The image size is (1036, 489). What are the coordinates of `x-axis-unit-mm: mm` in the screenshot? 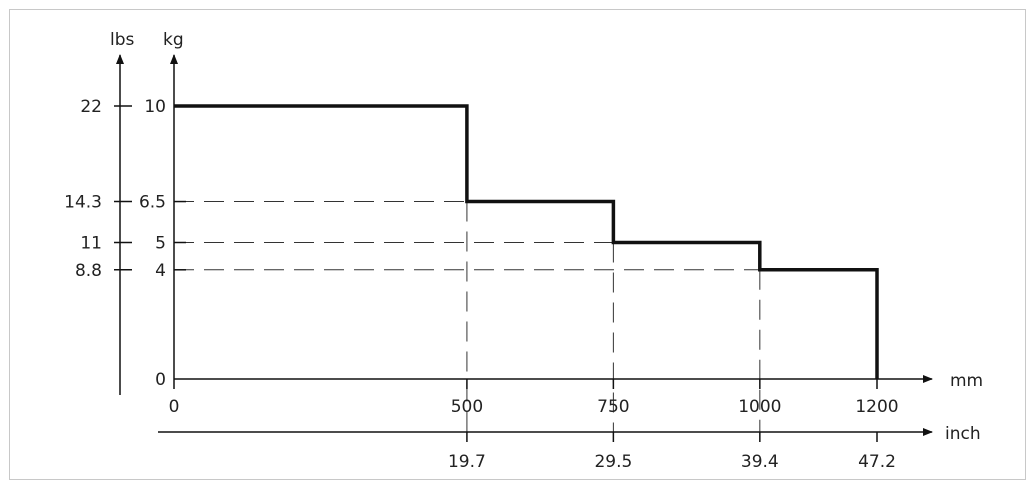 It's located at (966, 381).